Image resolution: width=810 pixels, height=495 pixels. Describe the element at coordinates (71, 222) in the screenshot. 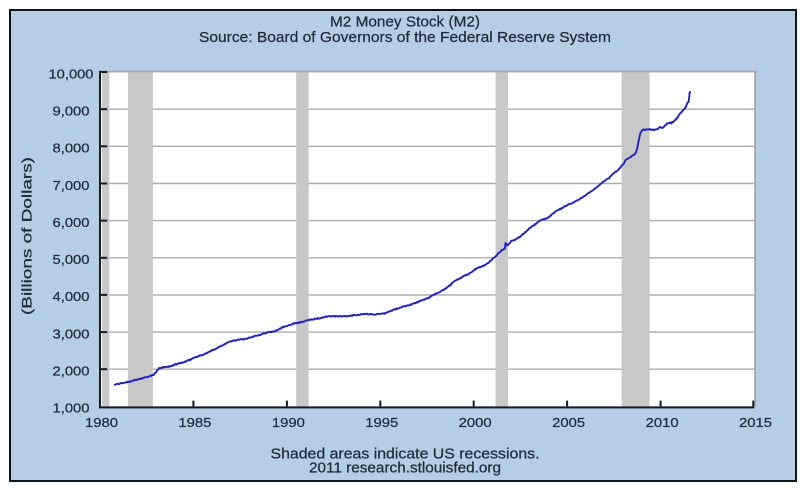

I see `svg-text: 6,000` at that location.